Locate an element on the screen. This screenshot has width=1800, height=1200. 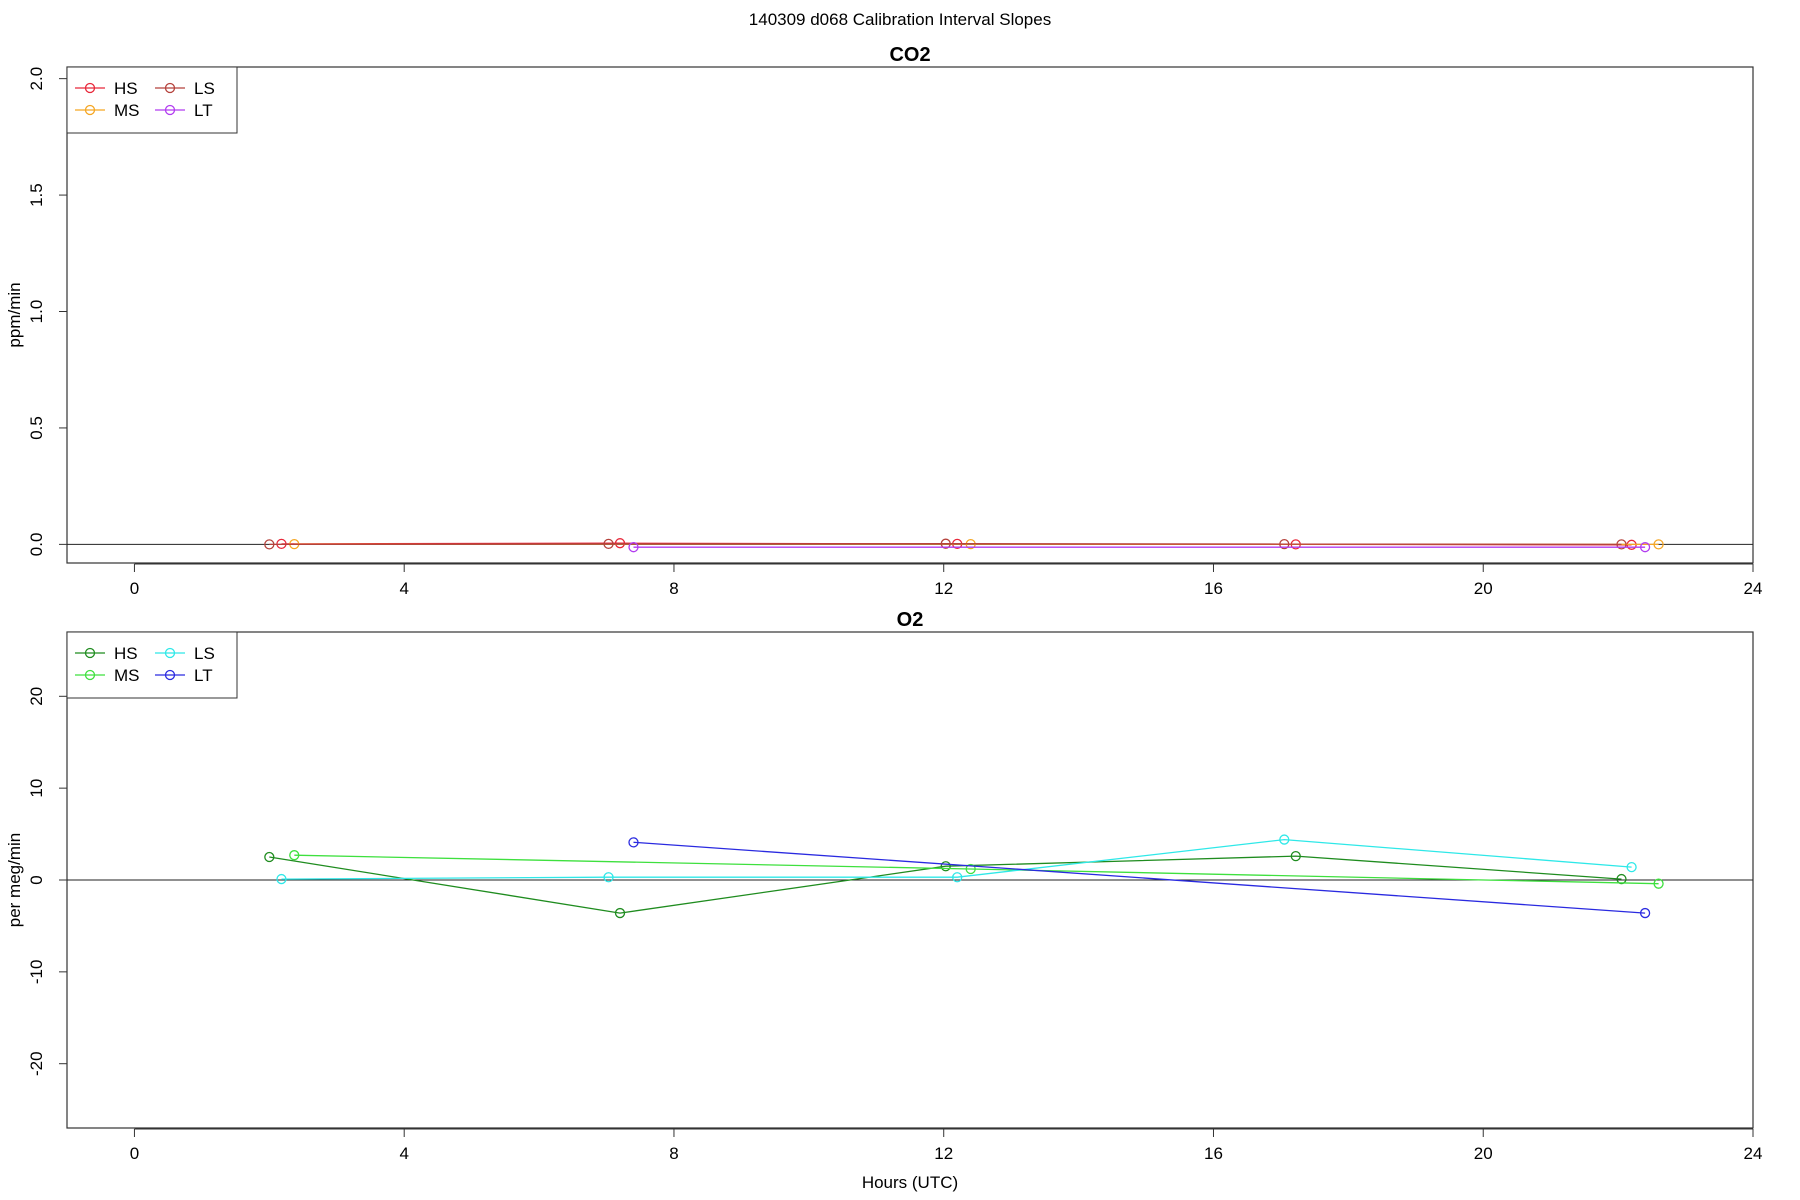
y-tick-label: 0 is located at coordinates (36, 879).